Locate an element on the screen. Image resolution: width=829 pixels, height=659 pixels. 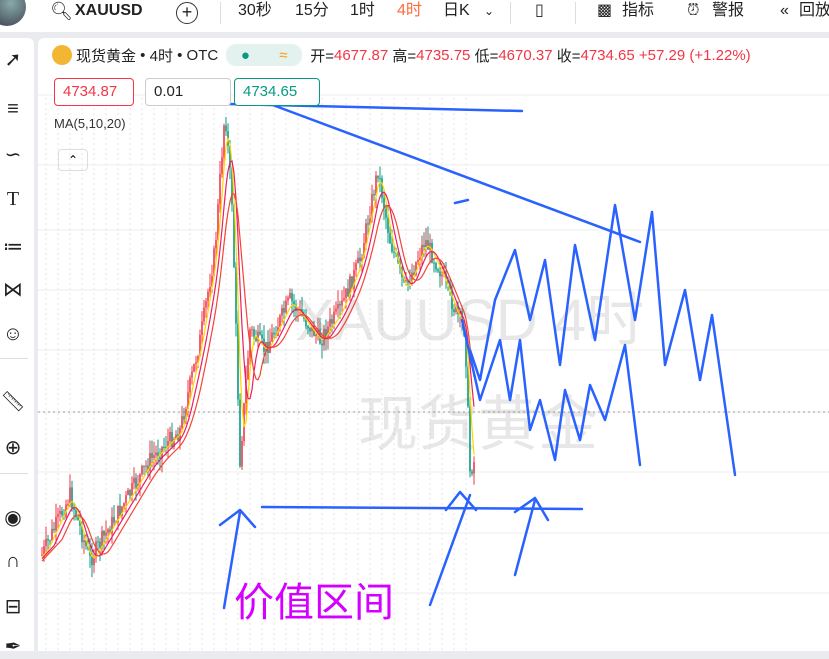
candle-type-icon: ▯ is located at coordinates (539, 10).